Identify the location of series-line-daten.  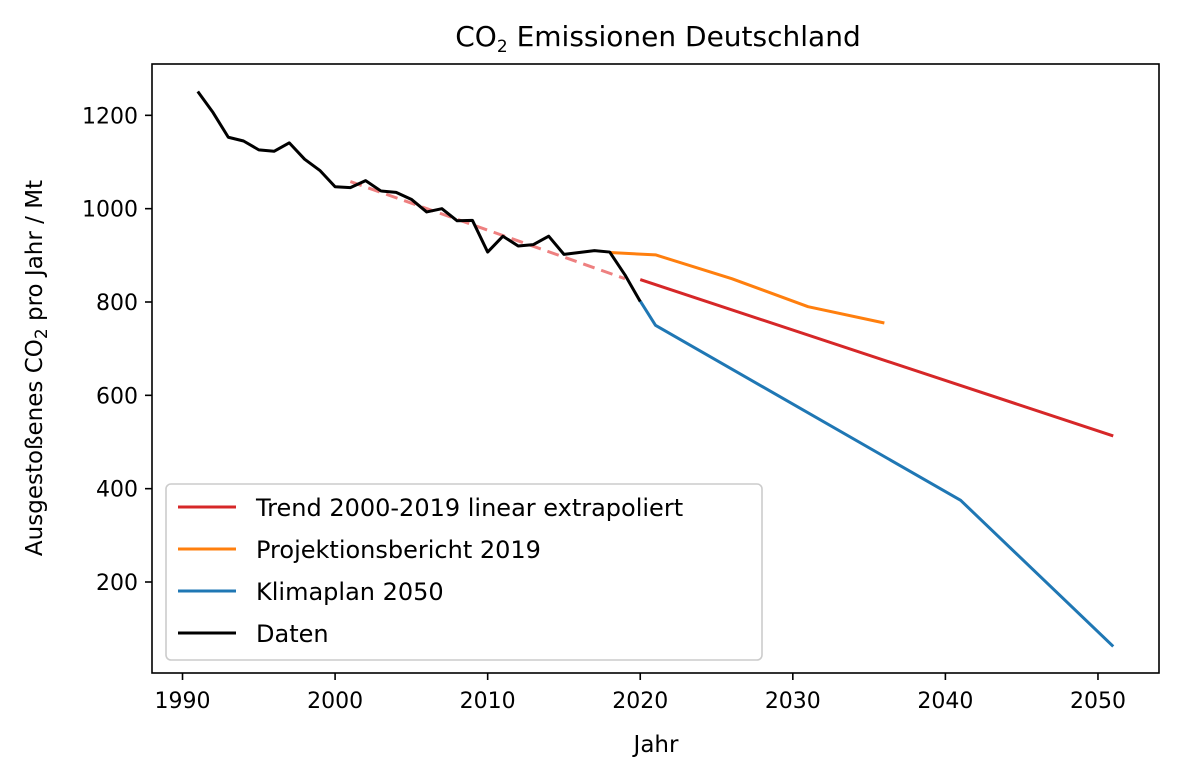
(419, 196).